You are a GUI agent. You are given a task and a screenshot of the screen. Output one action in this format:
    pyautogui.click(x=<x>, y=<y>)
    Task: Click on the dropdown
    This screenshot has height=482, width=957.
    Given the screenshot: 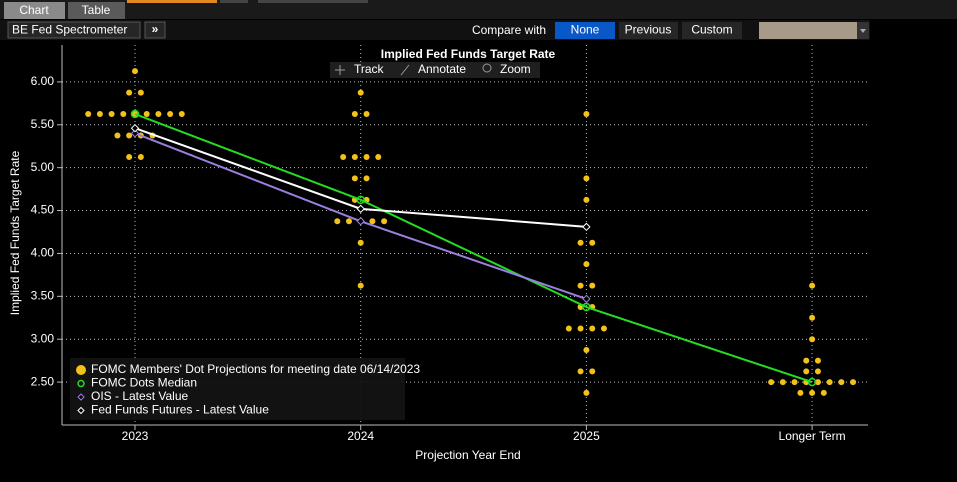 What is the action you would take?
    pyautogui.click(x=808, y=30)
    